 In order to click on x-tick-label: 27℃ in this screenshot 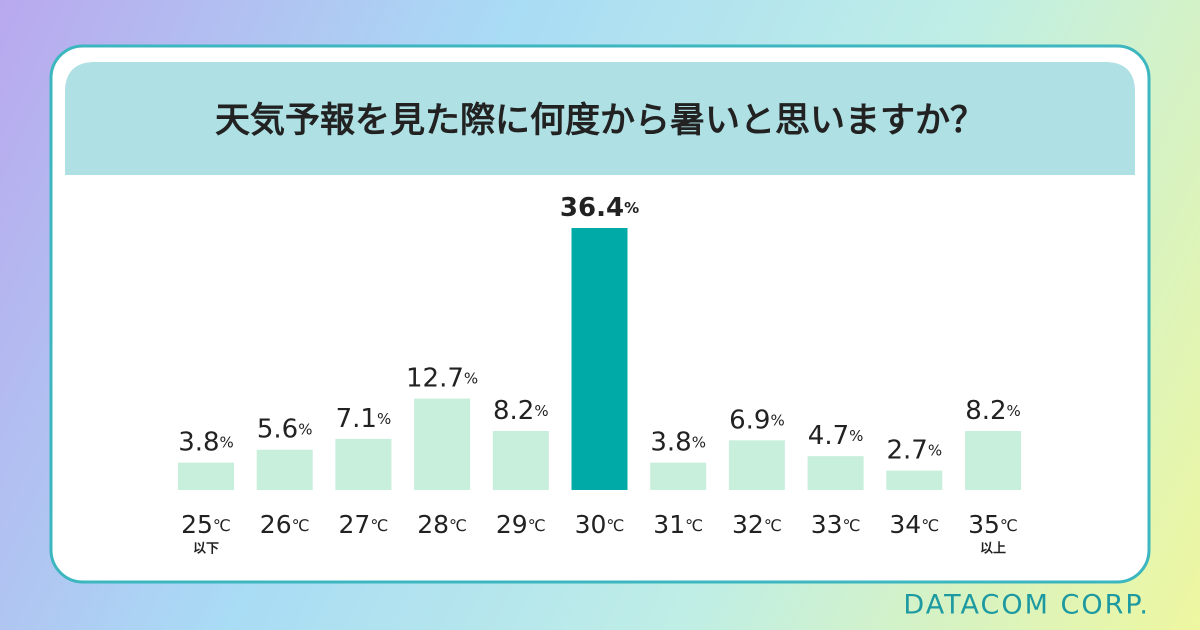, I will do `click(364, 524)`.